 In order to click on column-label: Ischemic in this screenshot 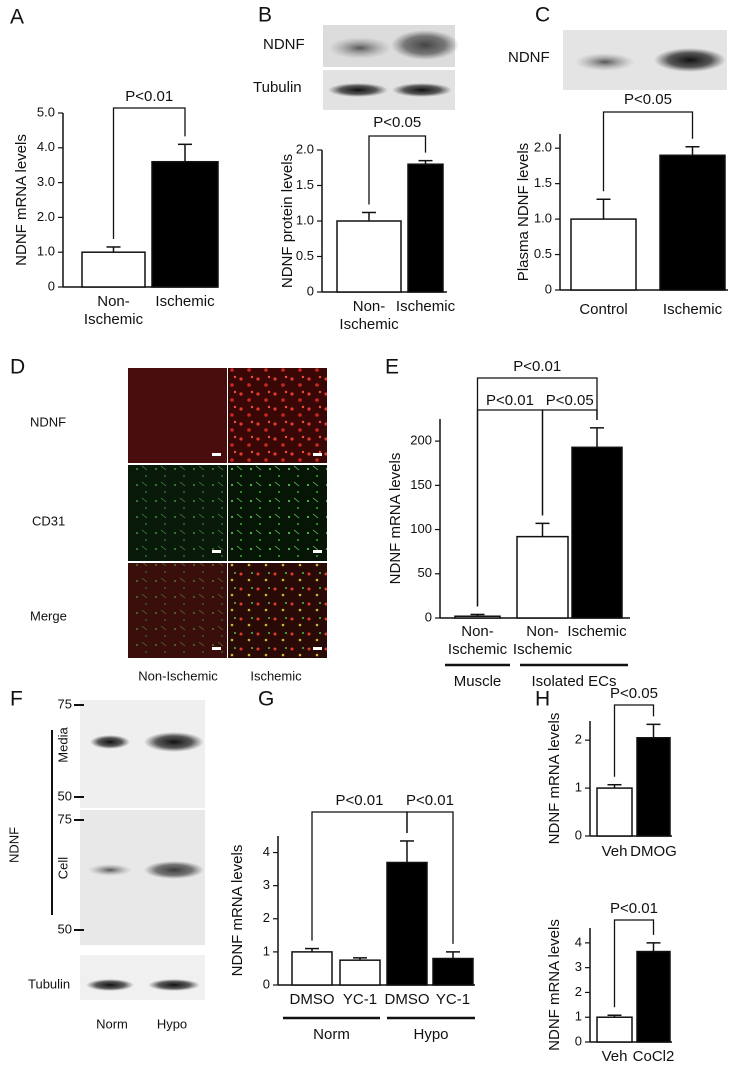, I will do `click(276, 675)`.